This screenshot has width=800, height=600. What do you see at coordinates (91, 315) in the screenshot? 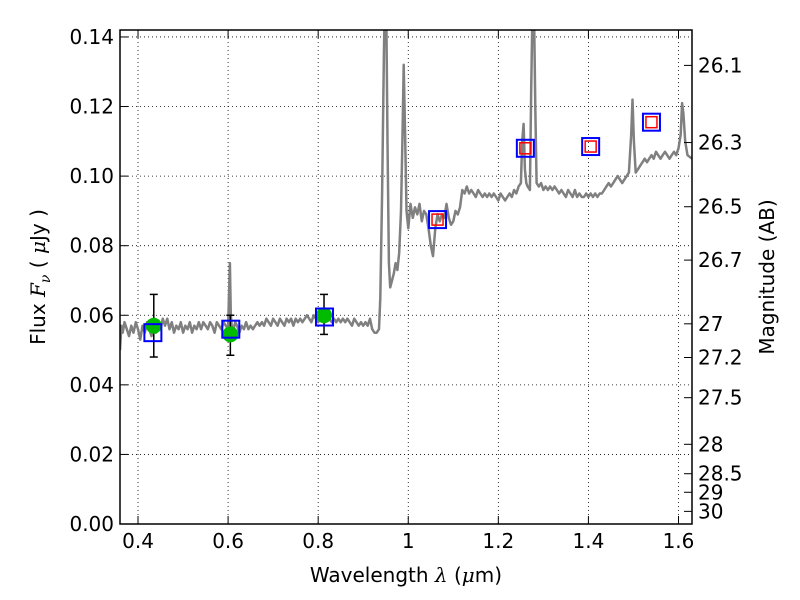
I see `y-tick-label: 0.06` at bounding box center [91, 315].